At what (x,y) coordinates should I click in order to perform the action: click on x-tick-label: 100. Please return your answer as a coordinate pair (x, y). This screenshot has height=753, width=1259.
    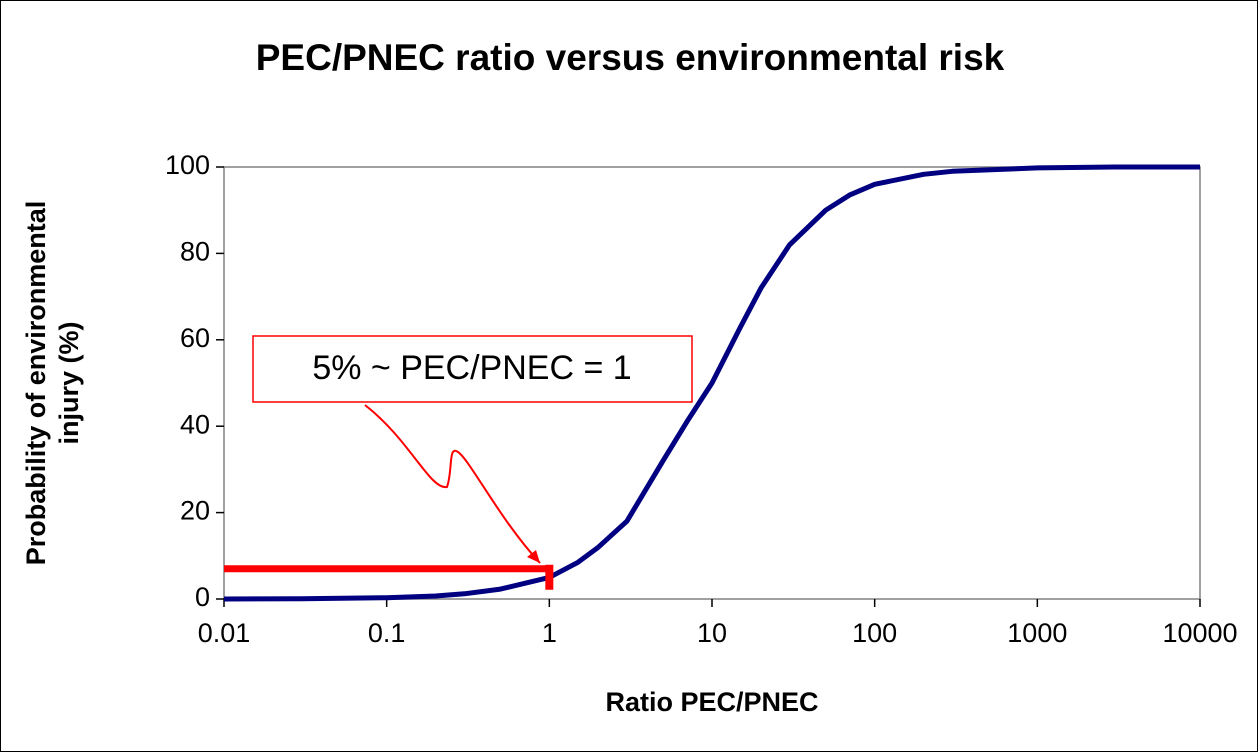
    Looking at the image, I should click on (874, 633).